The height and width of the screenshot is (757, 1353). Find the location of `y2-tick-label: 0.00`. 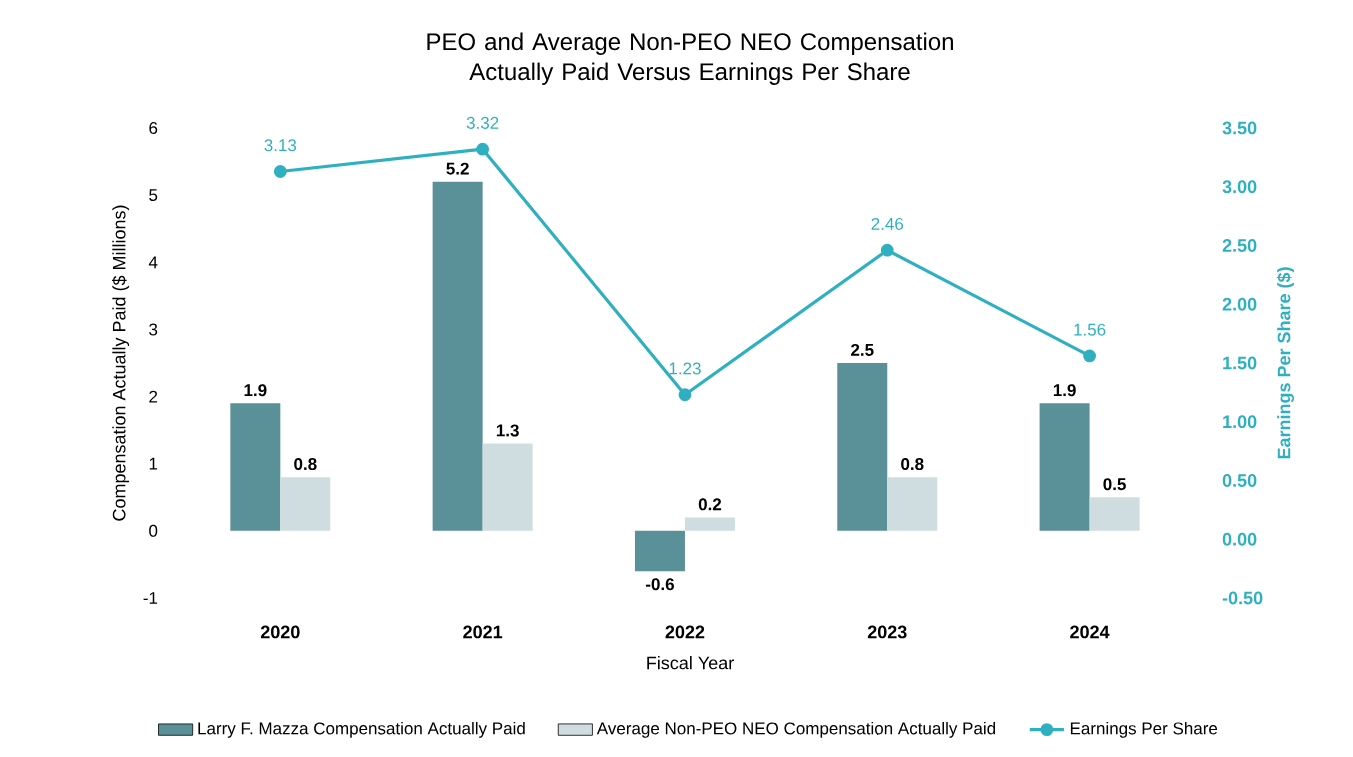

y2-tick-label: 0.00 is located at coordinates (1239, 539).